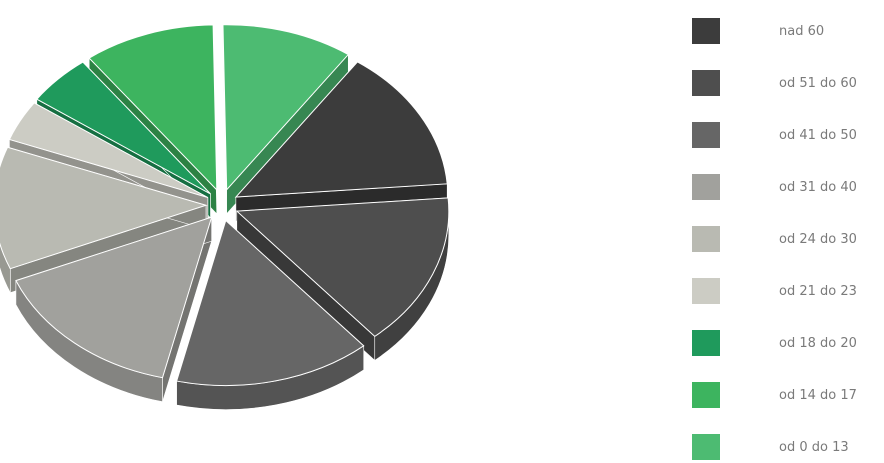 The width and height of the screenshot is (884, 463). Describe the element at coordinates (802, 31) in the screenshot. I see `legend-label: nad 60` at that location.